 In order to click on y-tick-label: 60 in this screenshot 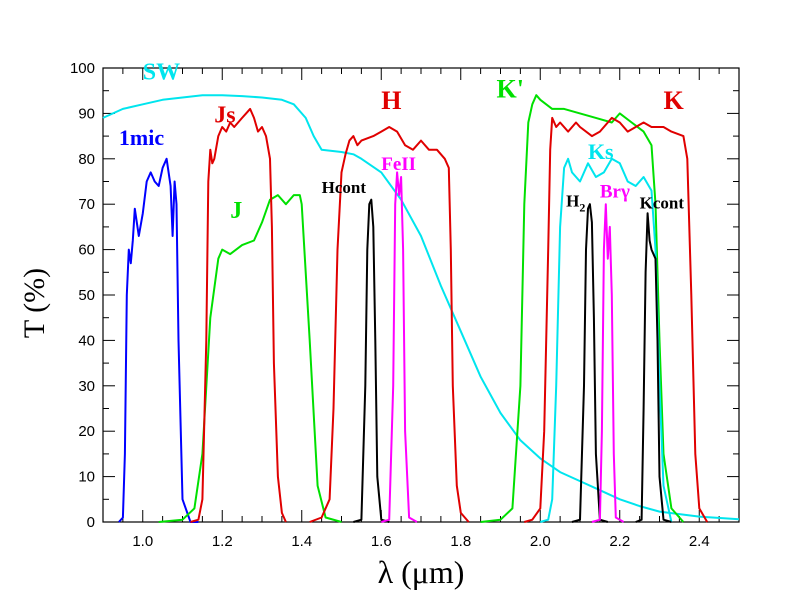, I will do `click(86, 250)`.